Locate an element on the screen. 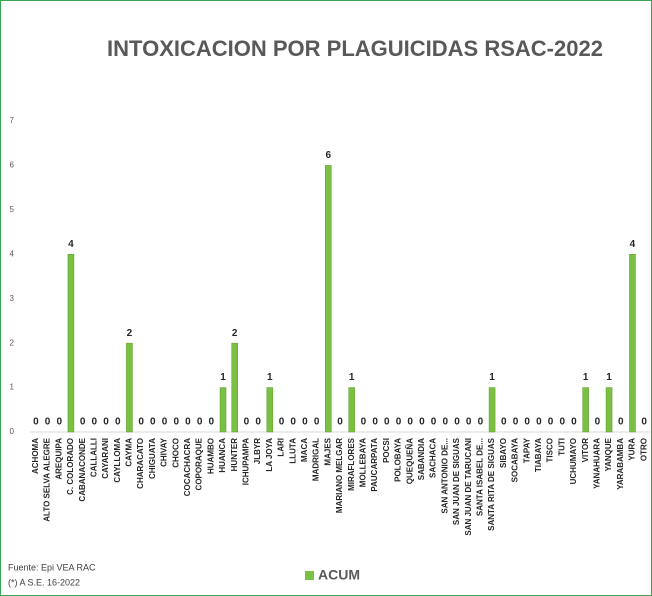  y-tick-label: 6 is located at coordinates (12, 165).